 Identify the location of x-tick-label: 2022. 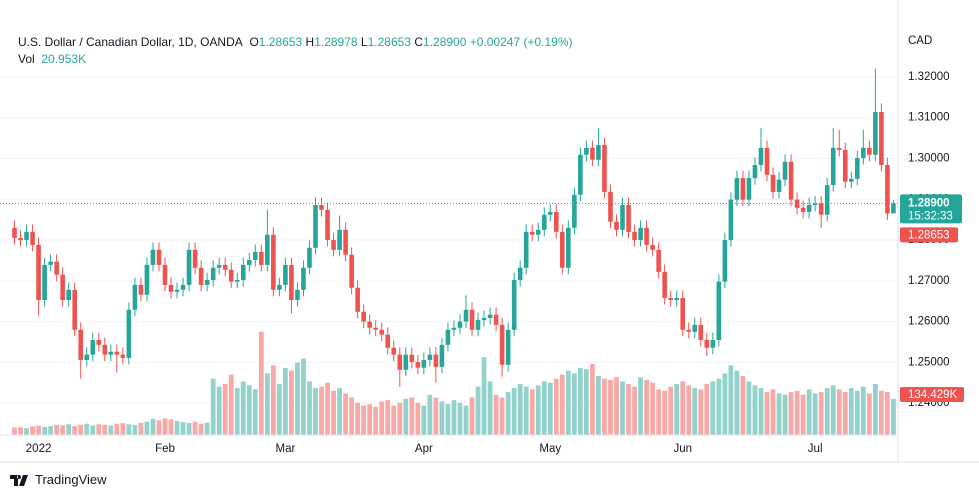
(39, 449).